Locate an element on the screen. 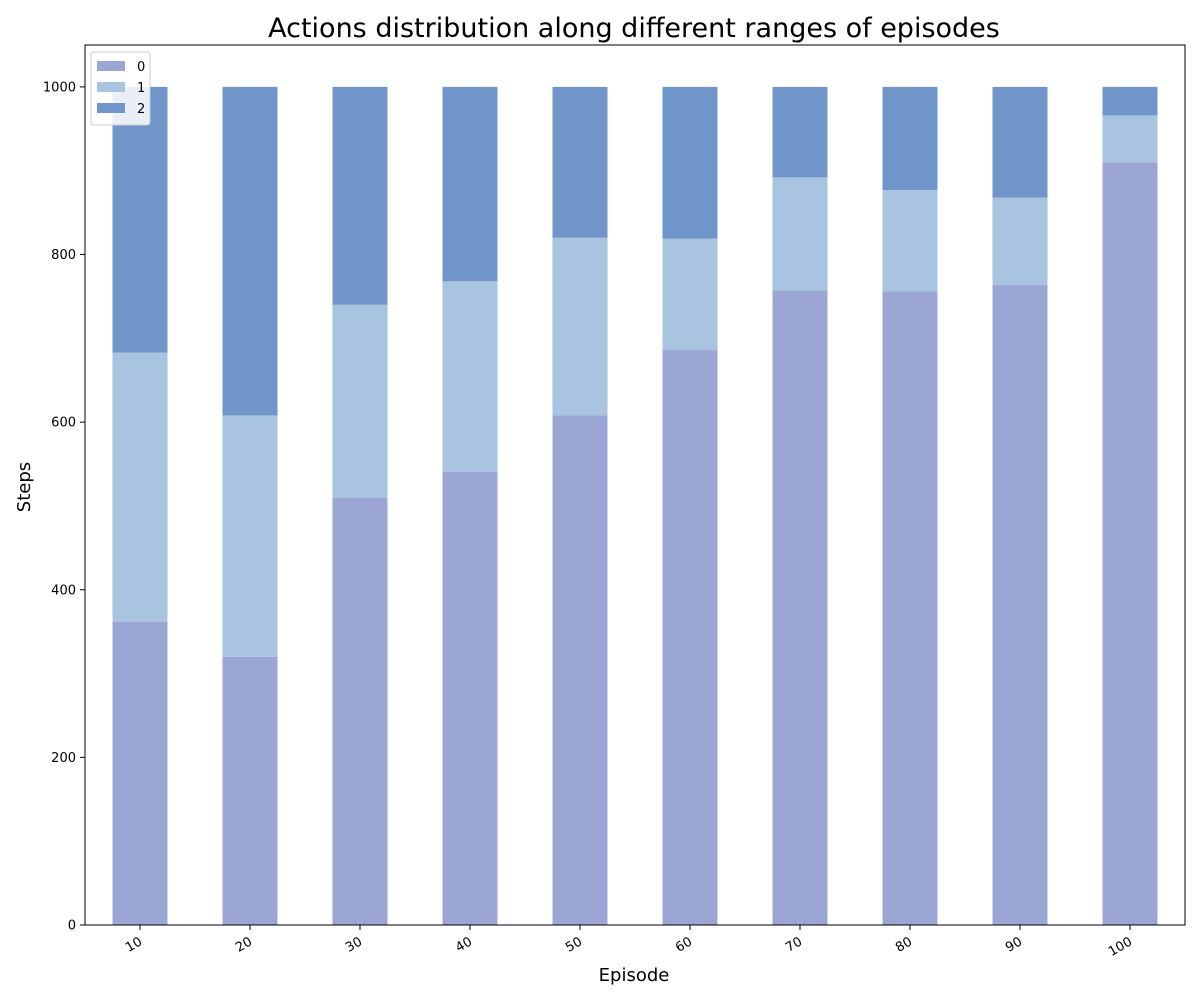 Image resolution: width=1200 pixels, height=1000 pixels. legend: 0 1 2 is located at coordinates (120, 88).